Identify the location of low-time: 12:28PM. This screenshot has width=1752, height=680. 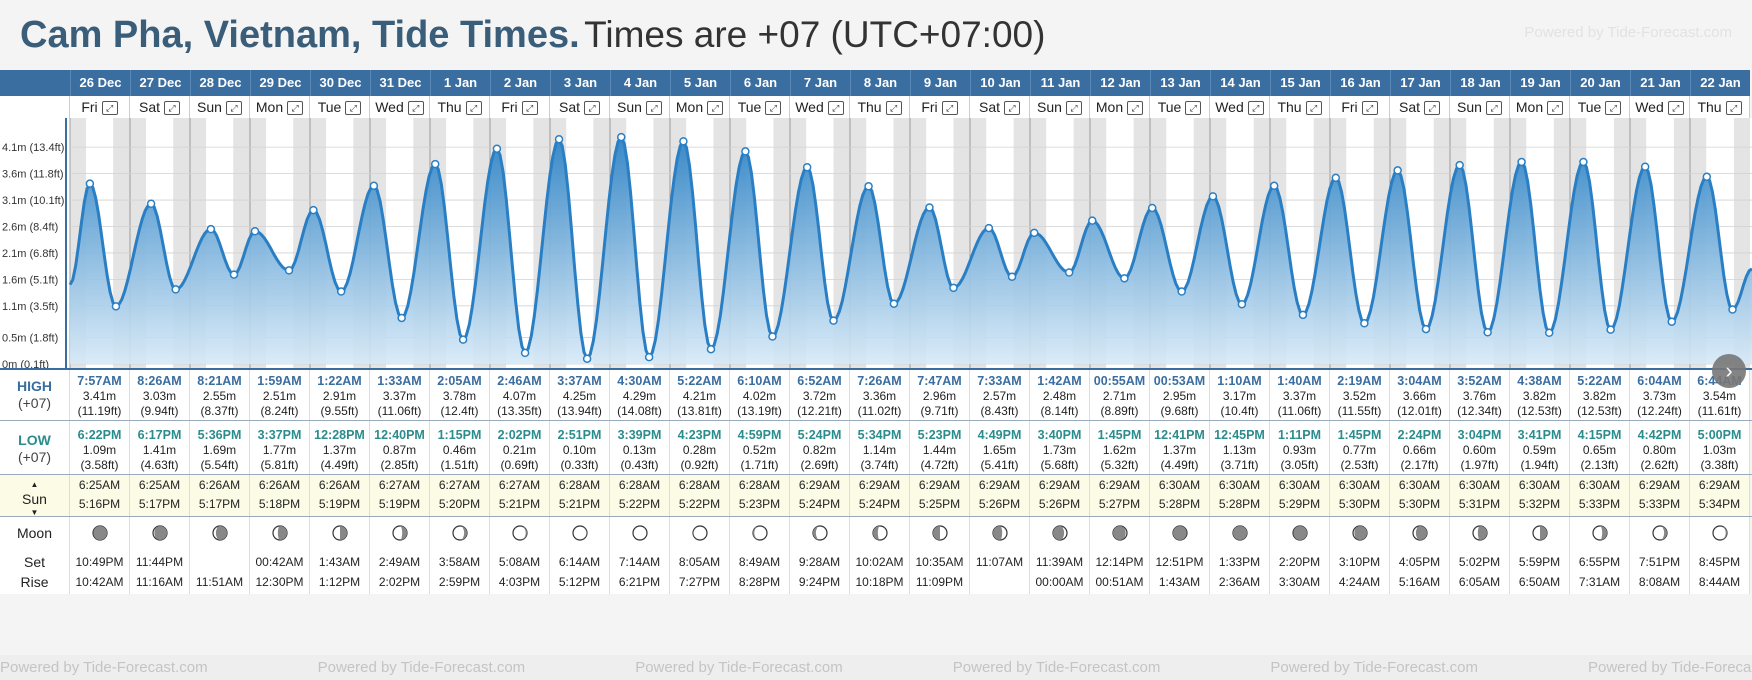
(339, 435).